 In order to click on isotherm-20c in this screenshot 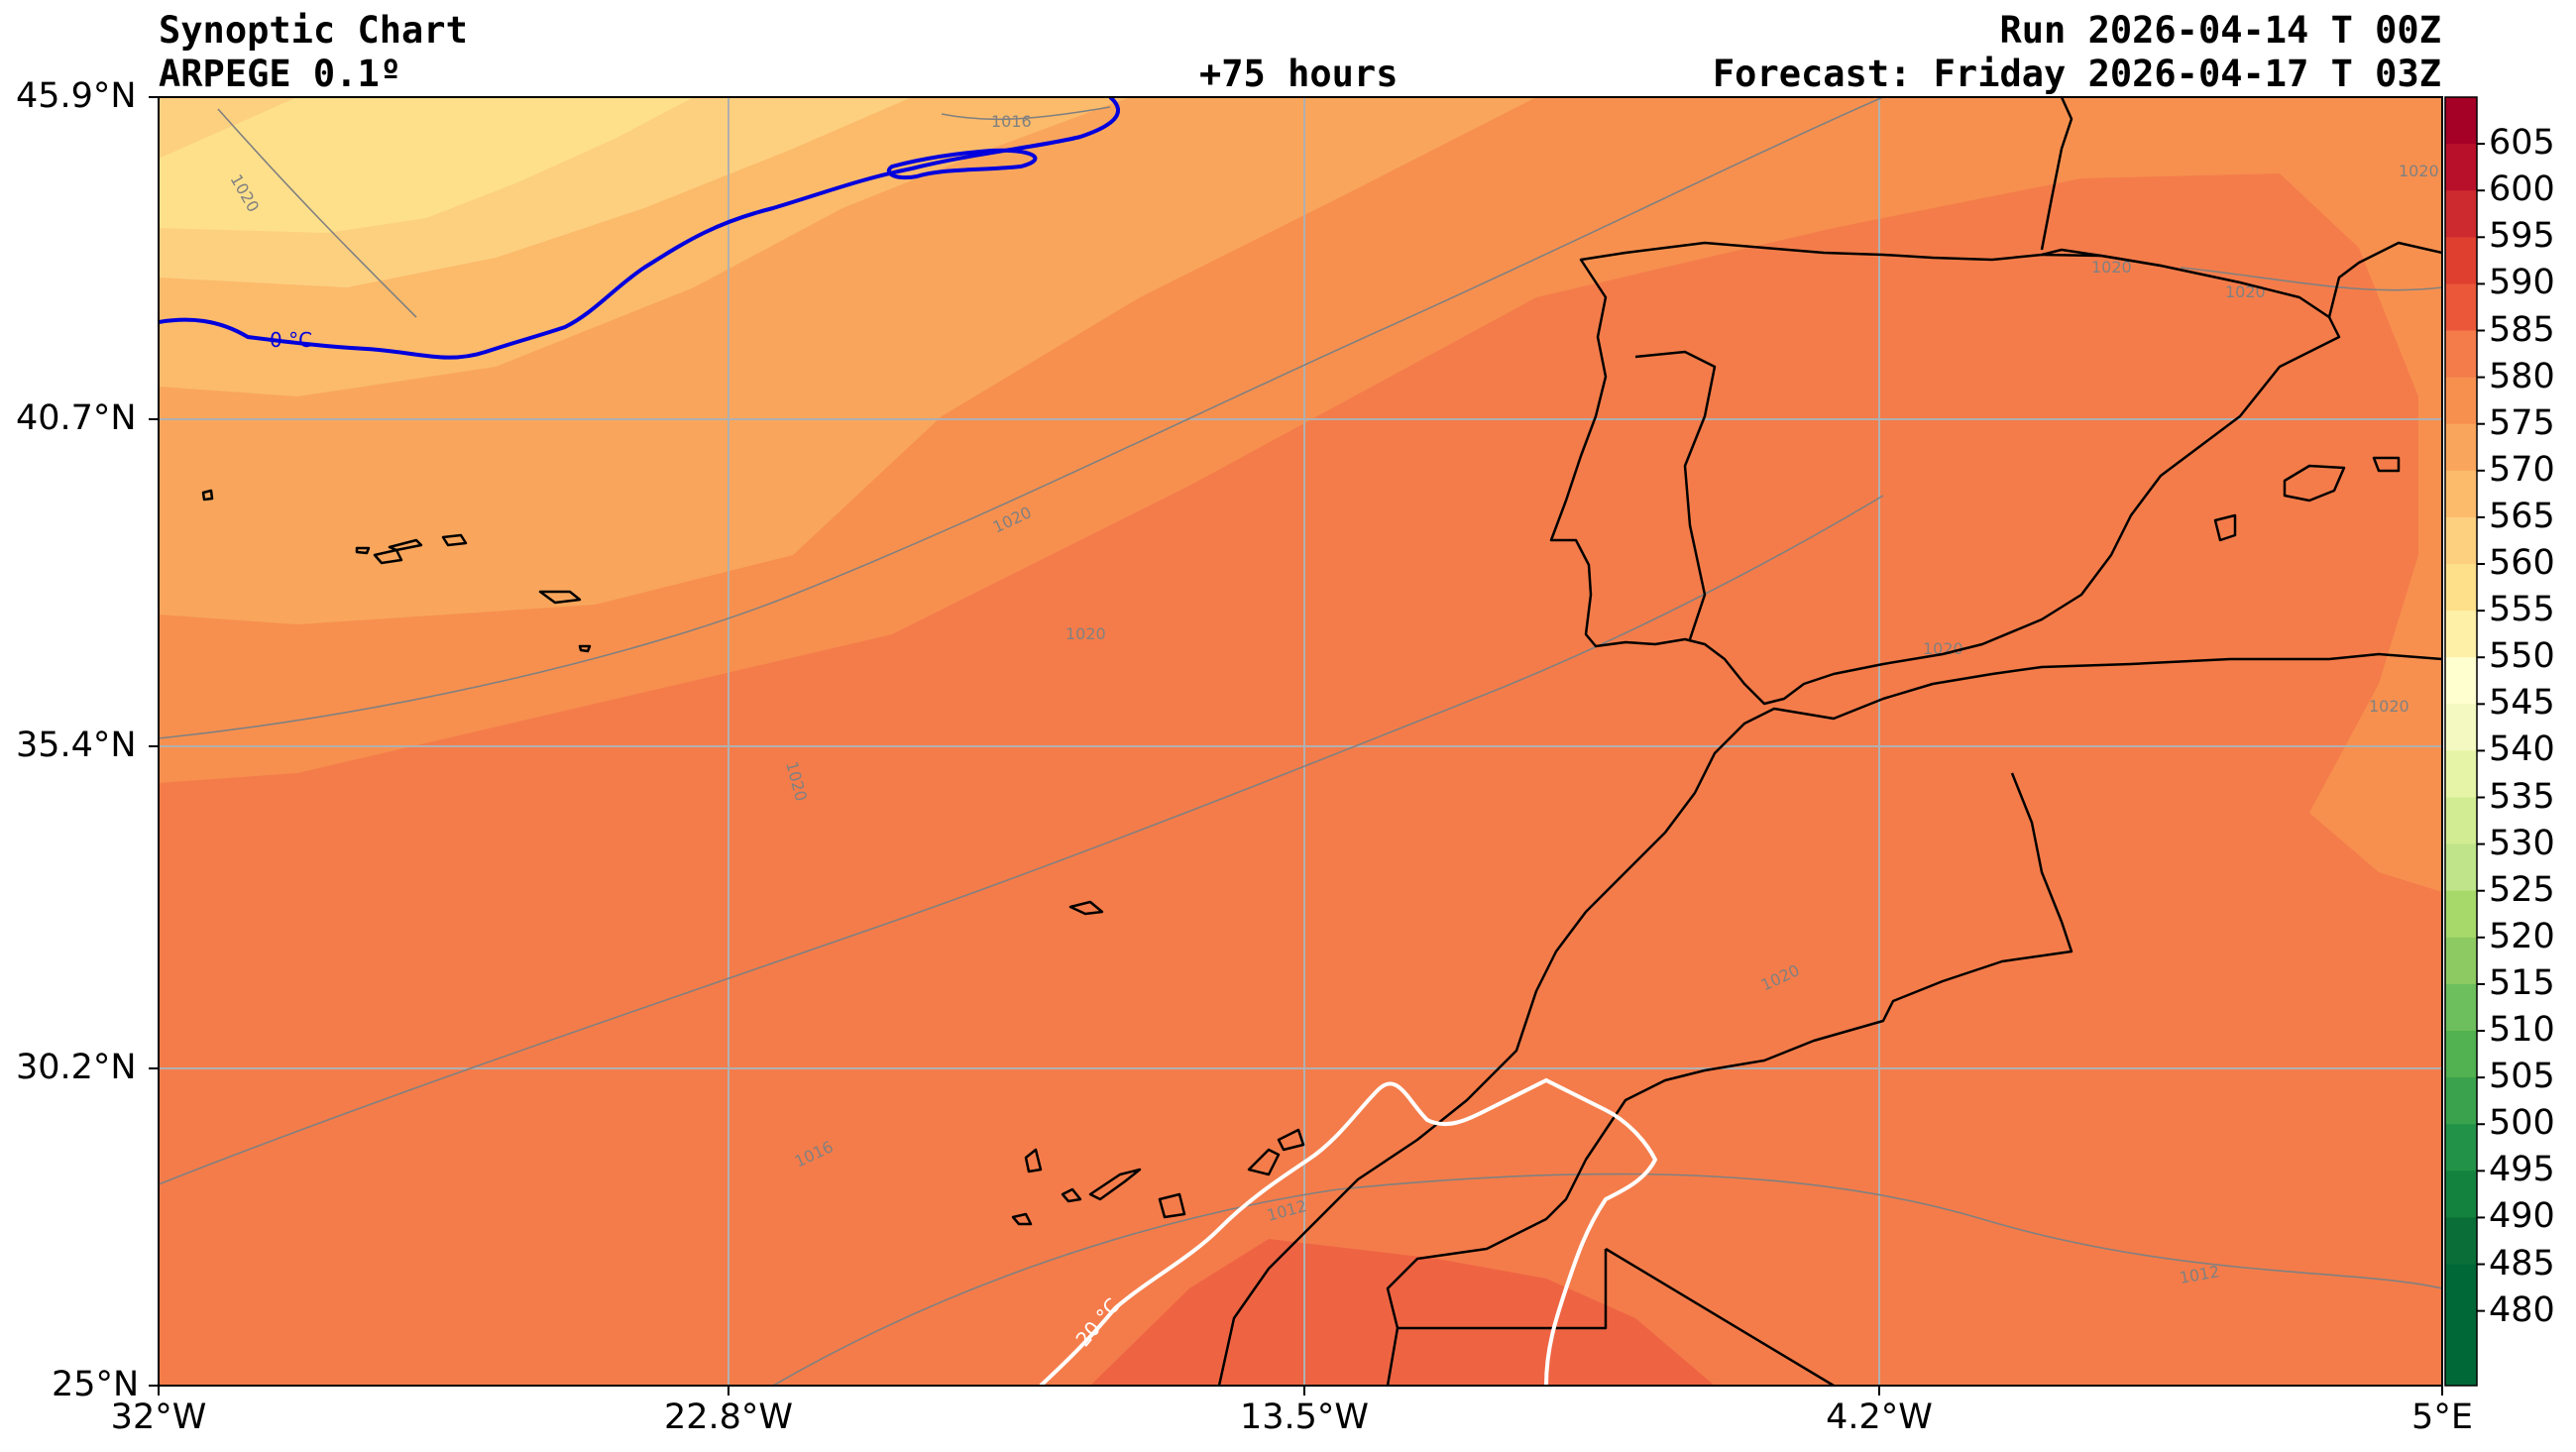, I will do `click(1348, 1231)`.